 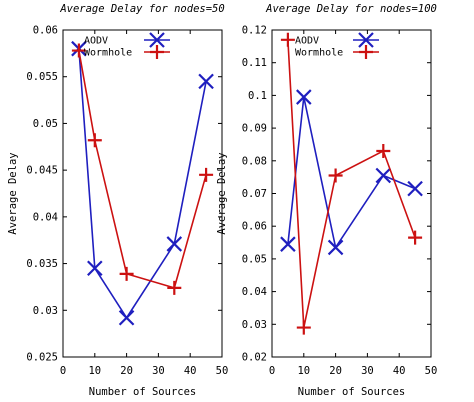 What do you see at coordinates (254, 194) in the screenshot?
I see `y-tick-label: 0.07` at bounding box center [254, 194].